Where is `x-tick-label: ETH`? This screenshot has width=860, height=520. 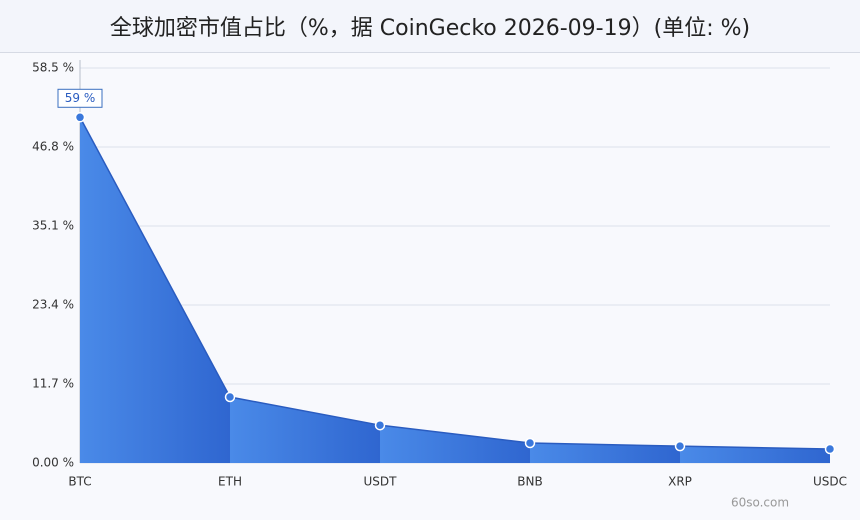
x-tick-label: ETH is located at coordinates (230, 482).